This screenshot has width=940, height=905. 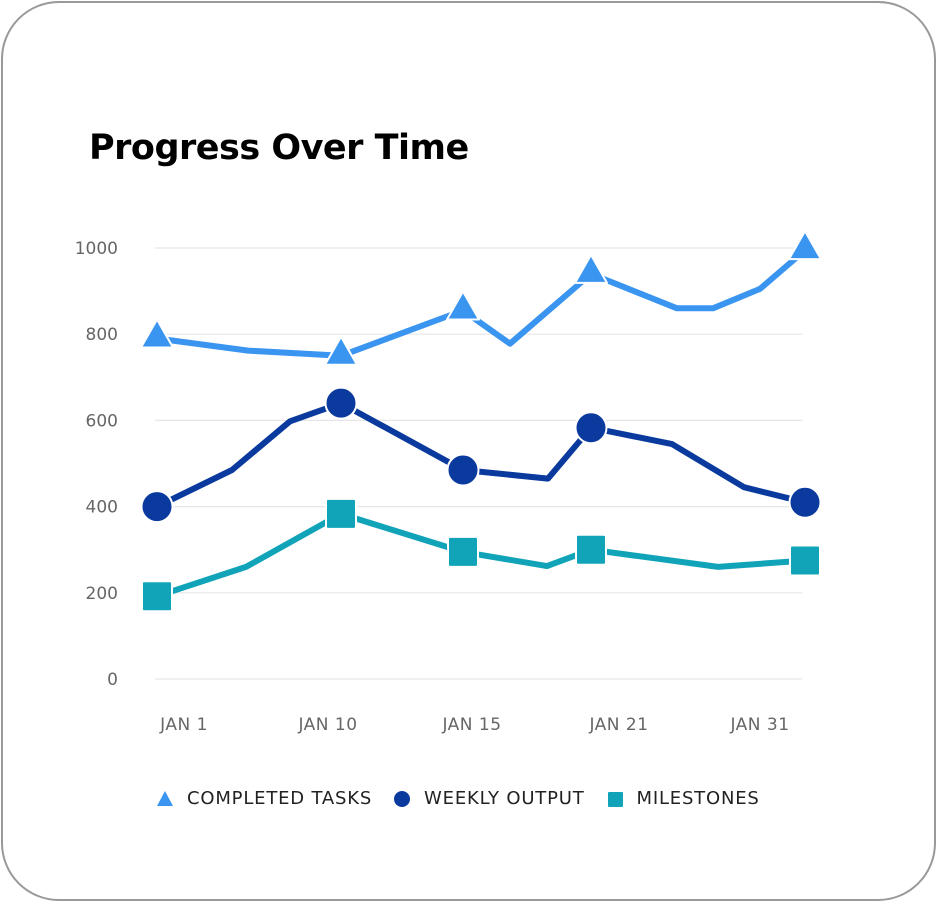 I want to click on chart-title: Progress Over Time, so click(x=279, y=148).